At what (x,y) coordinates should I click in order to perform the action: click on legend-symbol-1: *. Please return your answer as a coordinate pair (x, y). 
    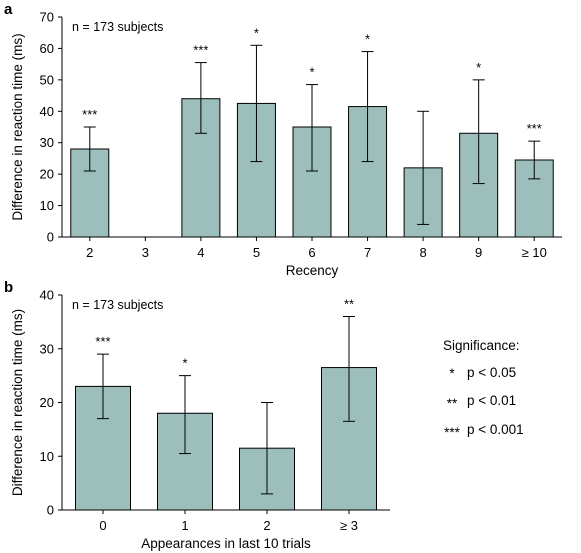
    Looking at the image, I should click on (452, 373).